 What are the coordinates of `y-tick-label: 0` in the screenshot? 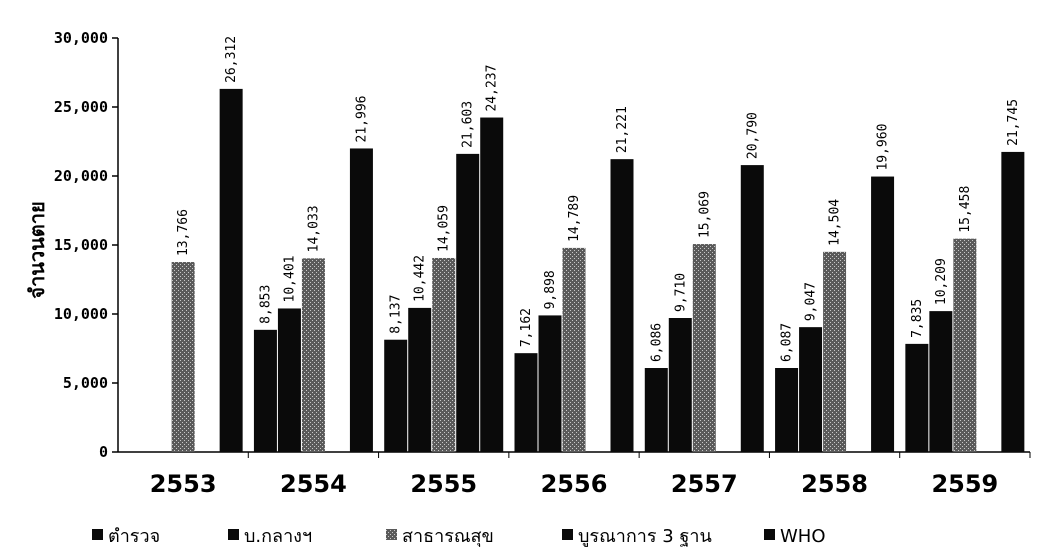 It's located at (103, 452).